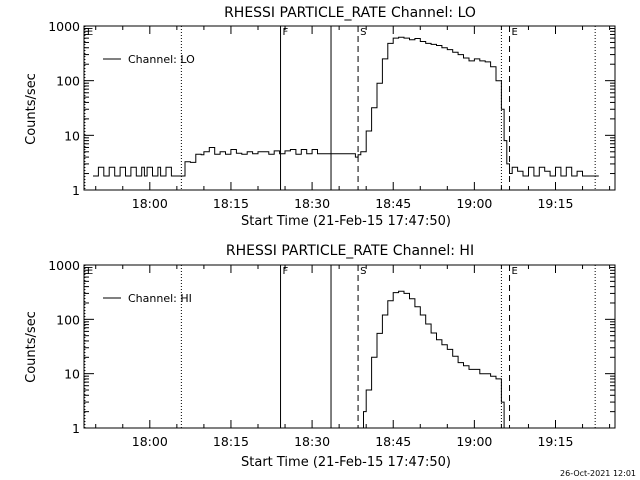 The width and height of the screenshot is (640, 480). What do you see at coordinates (350, 251) in the screenshot?
I see `chart-title: RHESSI PARTICLE_RATE Channel: HI` at bounding box center [350, 251].